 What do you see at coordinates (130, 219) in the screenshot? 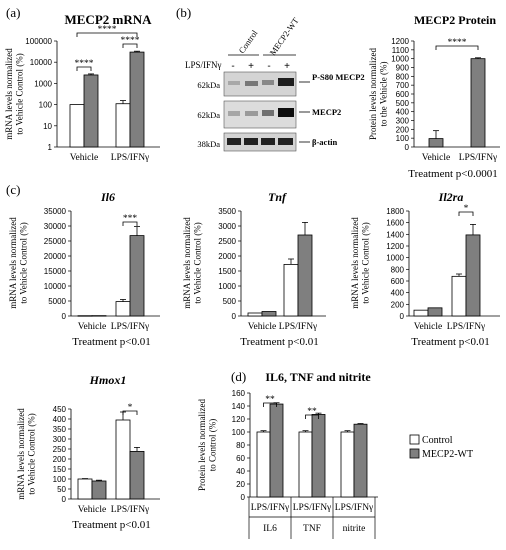
I see `significance-stars: ***` at bounding box center [130, 219].